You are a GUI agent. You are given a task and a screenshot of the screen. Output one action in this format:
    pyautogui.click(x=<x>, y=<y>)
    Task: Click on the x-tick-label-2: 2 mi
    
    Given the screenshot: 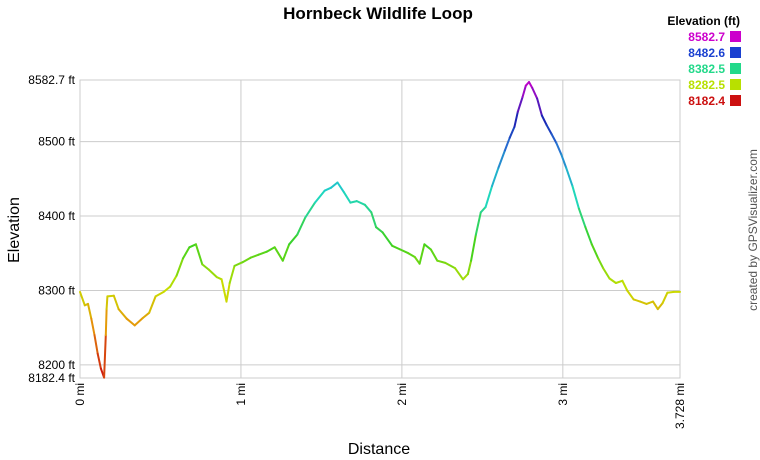 What is the action you would take?
    pyautogui.click(x=402, y=394)
    